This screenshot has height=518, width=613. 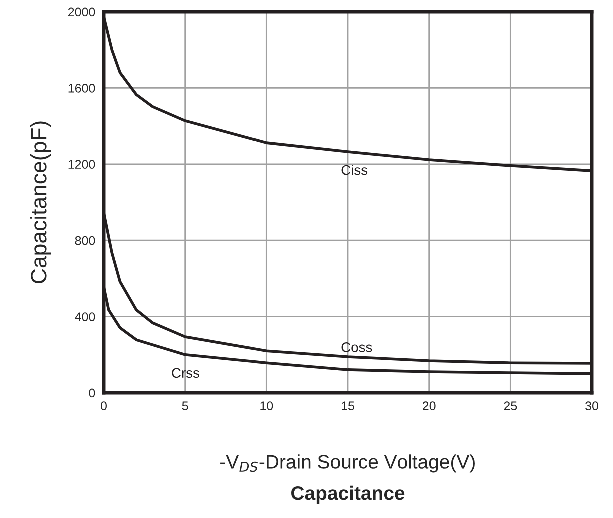 I want to click on x-tick-label: 5, so click(x=185, y=406).